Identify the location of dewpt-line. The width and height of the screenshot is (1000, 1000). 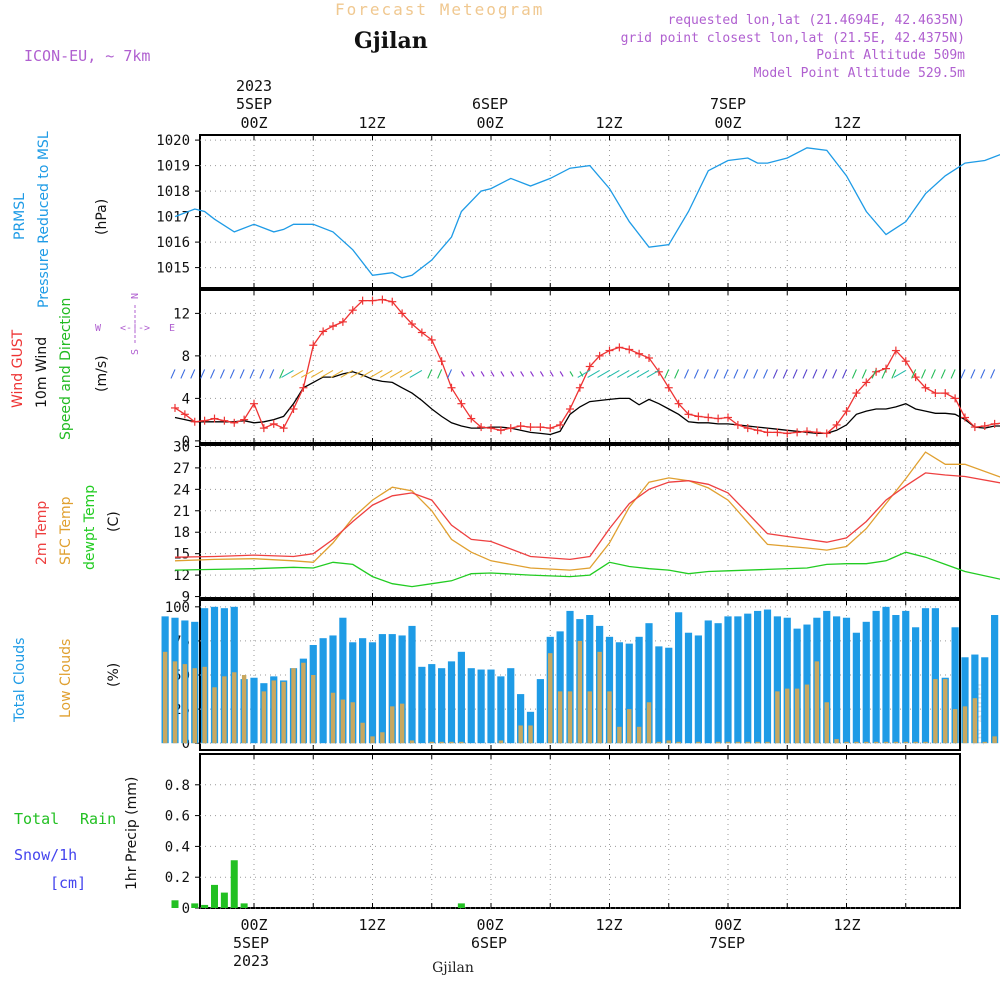
(587, 569).